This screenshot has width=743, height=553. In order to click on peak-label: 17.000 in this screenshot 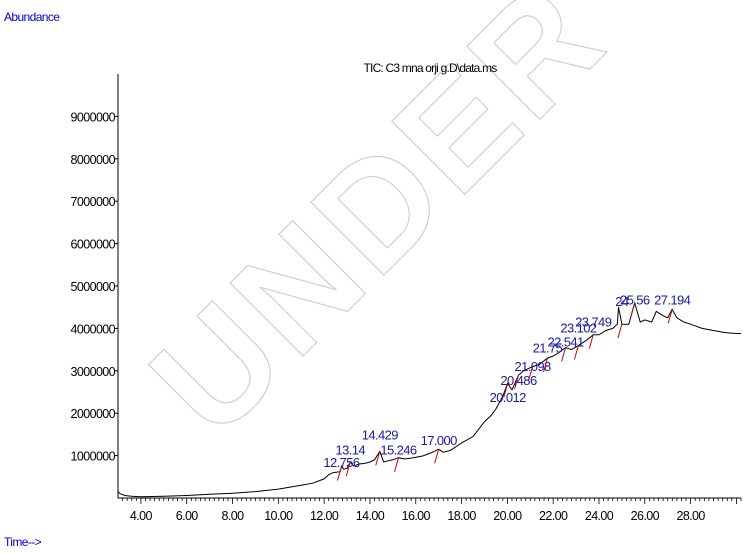, I will do `click(439, 440)`.